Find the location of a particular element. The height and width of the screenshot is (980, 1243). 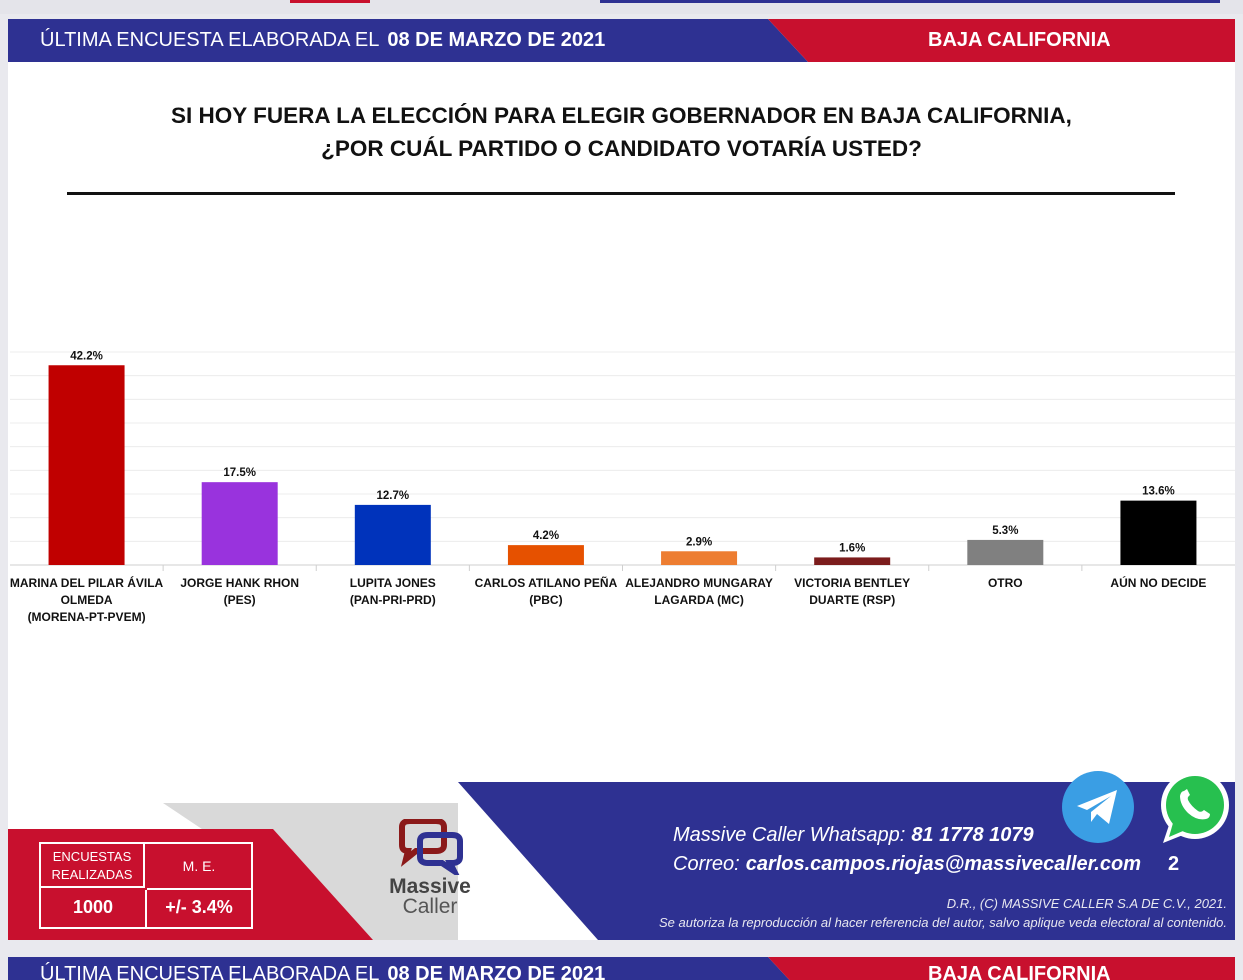

category-label-line: DUARTE (RSP) is located at coordinates (852, 600).